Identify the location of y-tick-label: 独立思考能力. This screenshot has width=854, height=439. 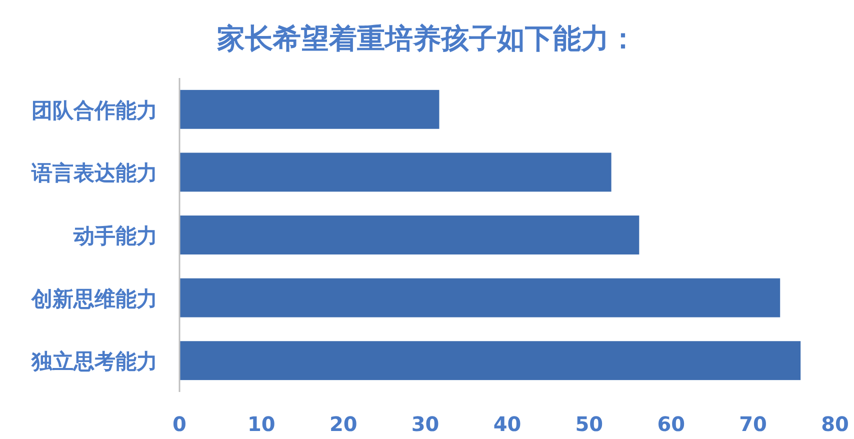
(94, 362).